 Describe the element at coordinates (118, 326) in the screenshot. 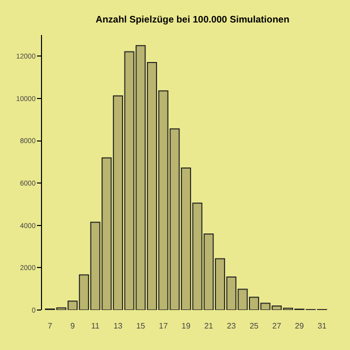

I see `x-tick-label: 13` at that location.